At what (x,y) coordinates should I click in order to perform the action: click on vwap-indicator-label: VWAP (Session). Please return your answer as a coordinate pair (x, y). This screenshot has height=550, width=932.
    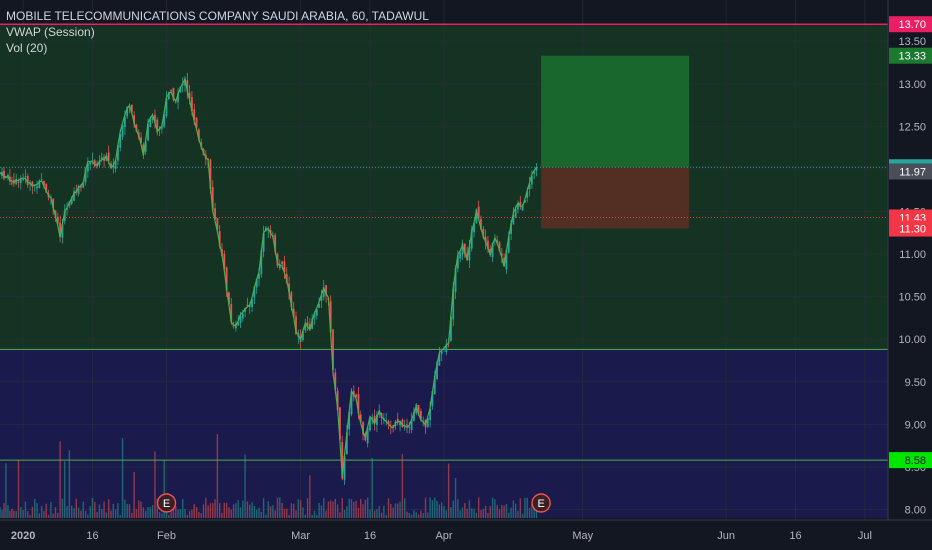
    Looking at the image, I should click on (50, 32).